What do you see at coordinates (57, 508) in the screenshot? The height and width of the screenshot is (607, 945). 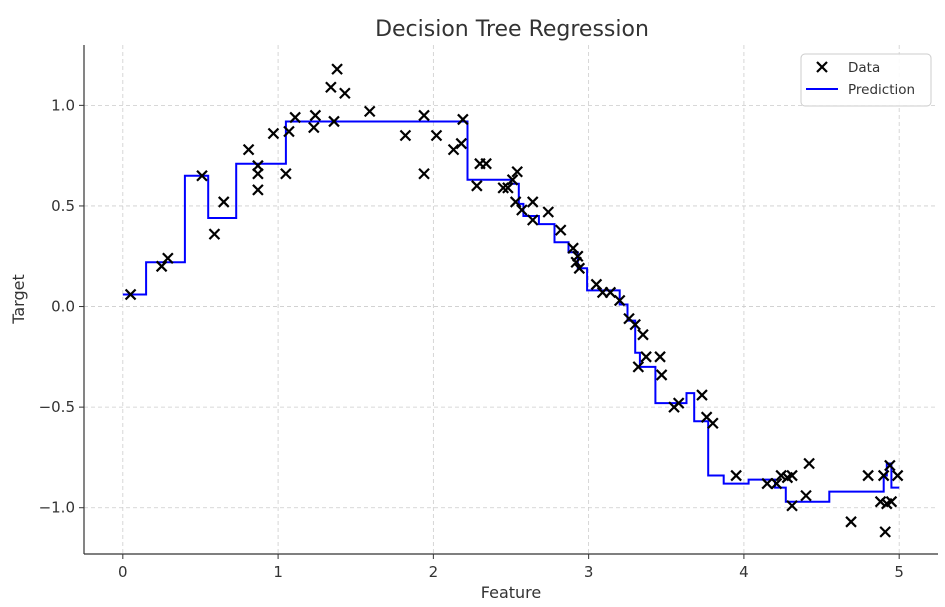 I see `y-tick-label: −1.0` at bounding box center [57, 508].